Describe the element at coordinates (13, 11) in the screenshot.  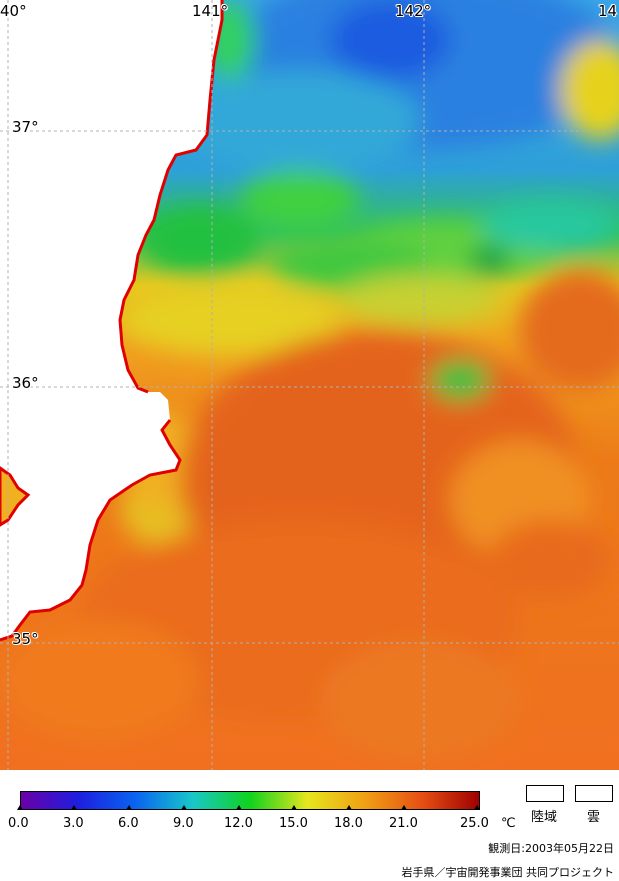
I see `lon-label-140: 40°` at that location.